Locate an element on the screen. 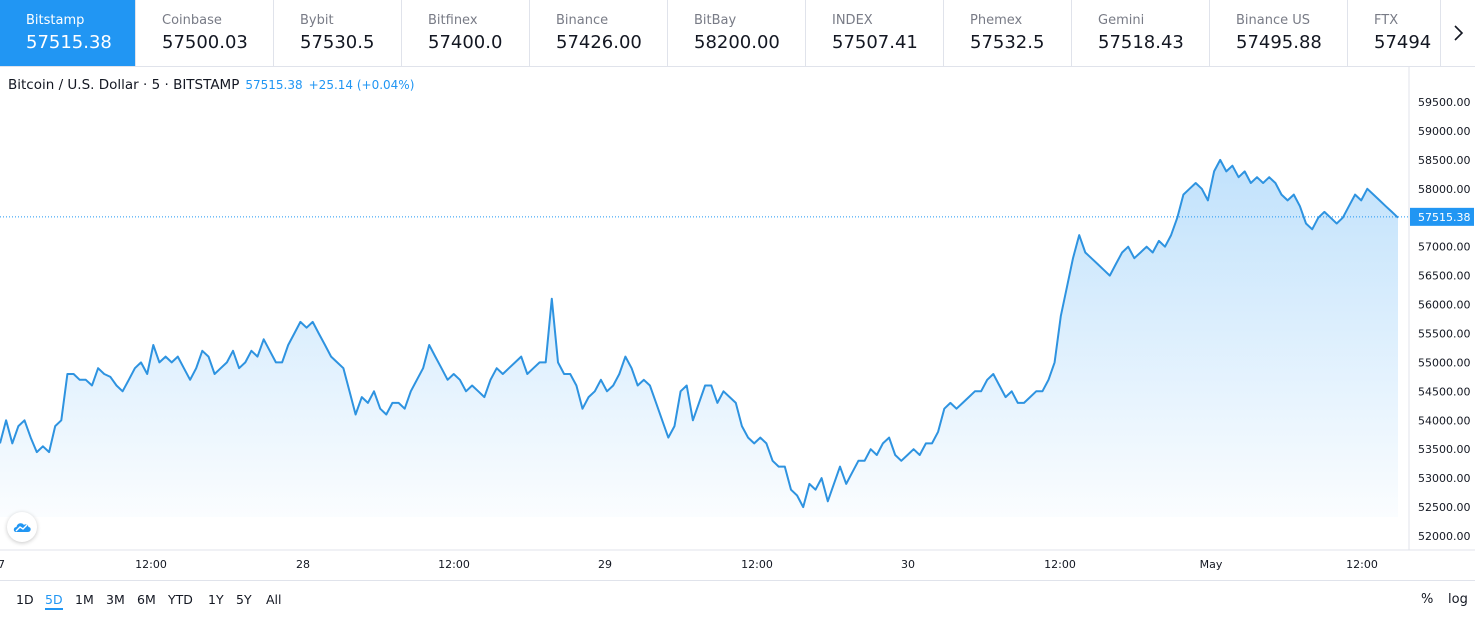 Image resolution: width=1475 pixels, height=617 pixels. exchange-price: 57518.43 is located at coordinates (1141, 42).